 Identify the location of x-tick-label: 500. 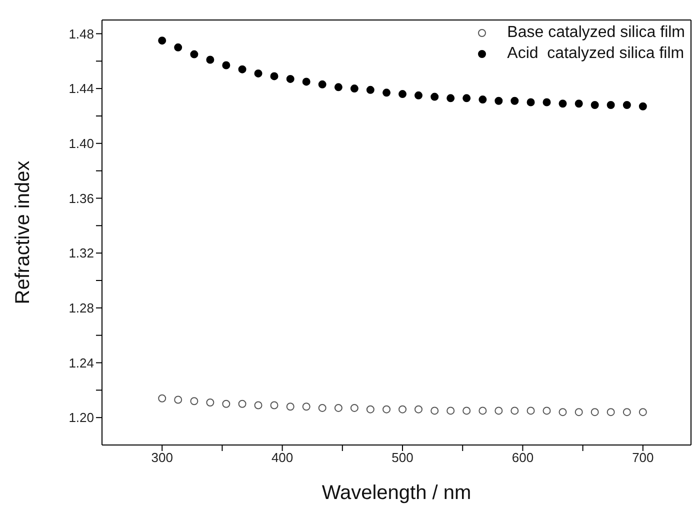
(403, 458).